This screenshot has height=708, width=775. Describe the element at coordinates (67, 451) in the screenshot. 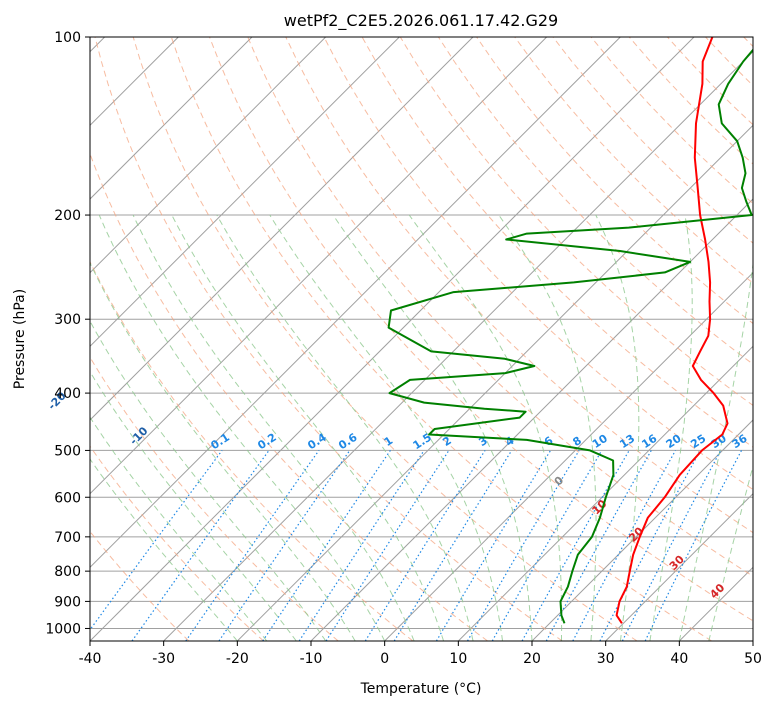

I see `y-tick-label: 500` at that location.